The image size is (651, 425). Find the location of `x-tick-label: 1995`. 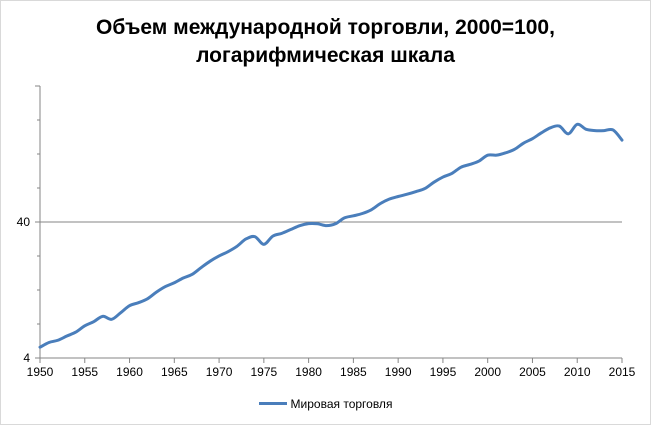

x-tick-label: 1995 is located at coordinates (443, 372).